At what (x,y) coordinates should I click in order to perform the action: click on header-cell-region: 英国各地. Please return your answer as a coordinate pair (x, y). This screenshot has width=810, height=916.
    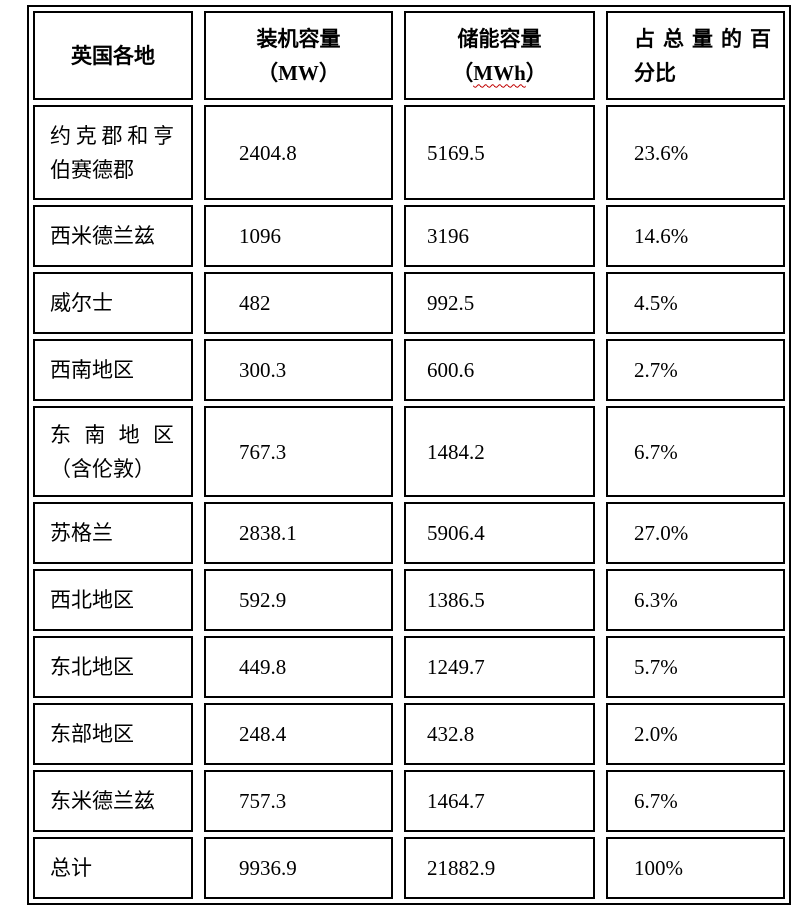
    Looking at the image, I should click on (113, 55).